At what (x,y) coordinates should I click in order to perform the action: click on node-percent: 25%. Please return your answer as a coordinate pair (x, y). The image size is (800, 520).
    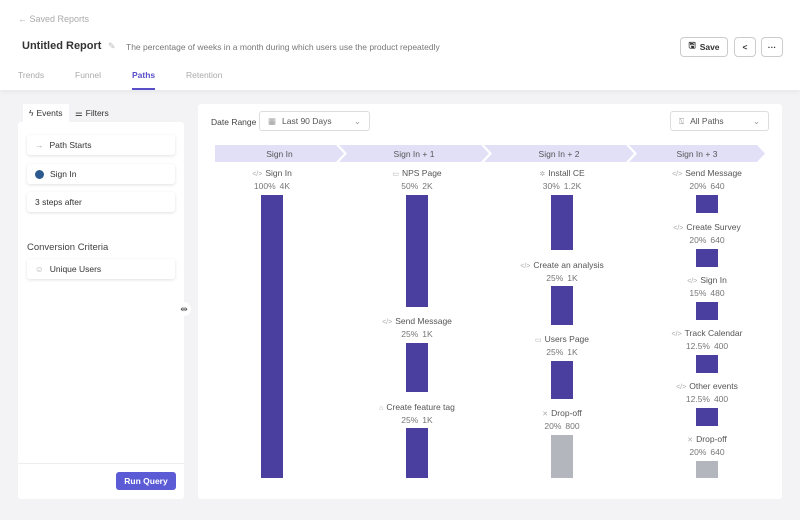
    Looking at the image, I should click on (410, 334).